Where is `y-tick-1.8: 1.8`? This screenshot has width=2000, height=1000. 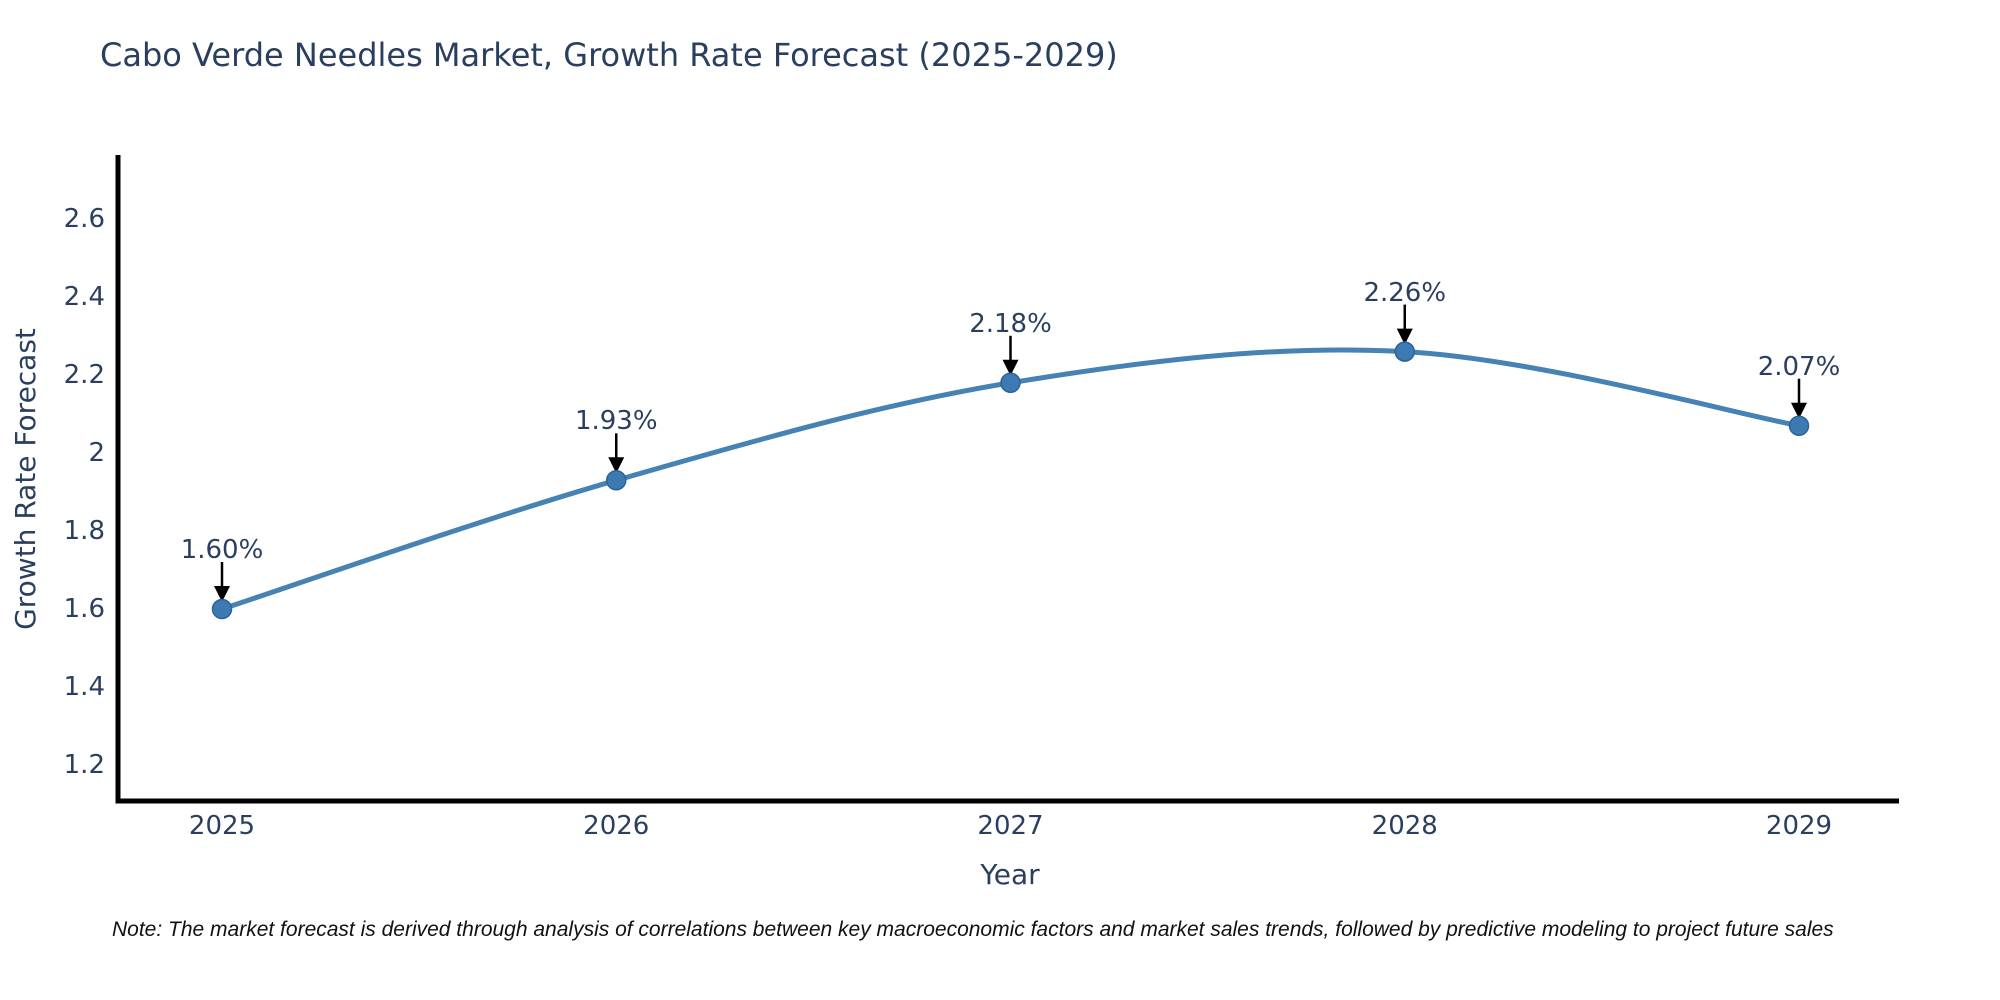
y-tick-1.8: 1.8 is located at coordinates (84, 531).